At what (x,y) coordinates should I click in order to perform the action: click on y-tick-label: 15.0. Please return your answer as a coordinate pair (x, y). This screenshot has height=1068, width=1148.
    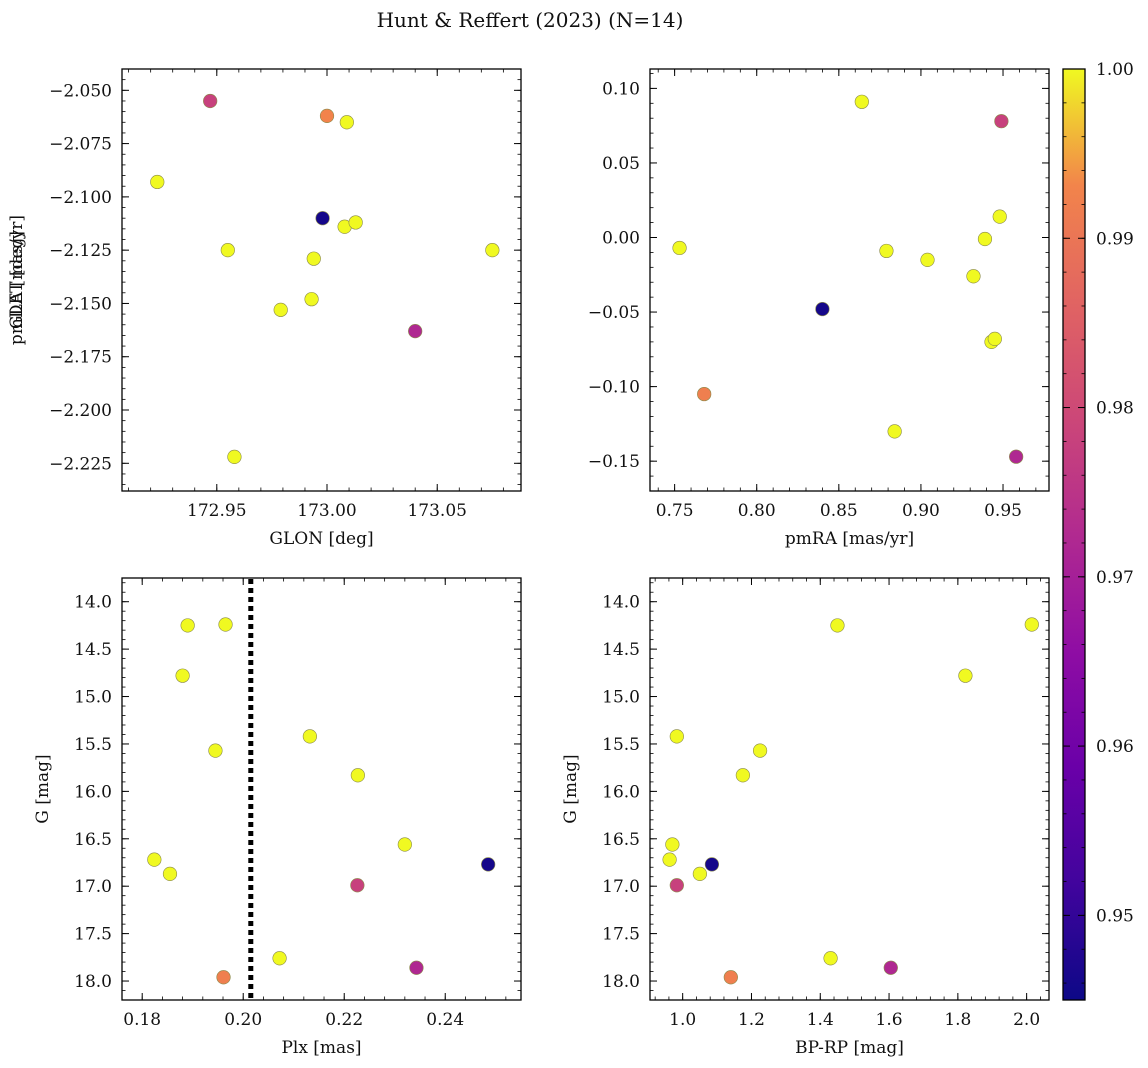
    Looking at the image, I should click on (621, 698).